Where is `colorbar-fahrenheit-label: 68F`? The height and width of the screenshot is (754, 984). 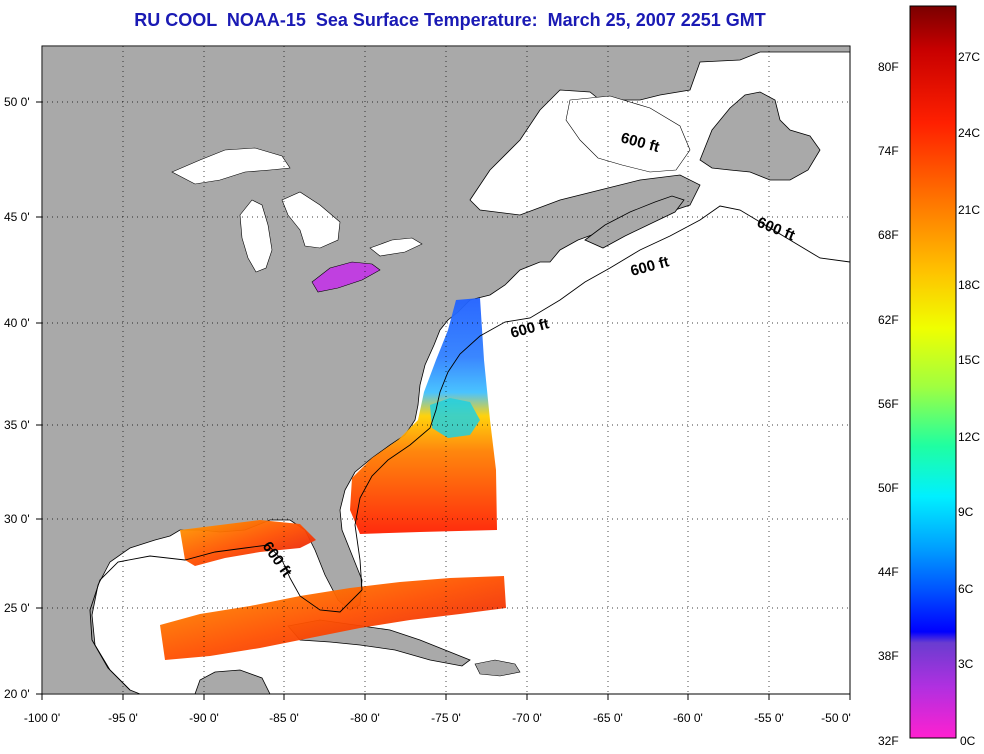 colorbar-fahrenheit-label: 68F is located at coordinates (888, 235).